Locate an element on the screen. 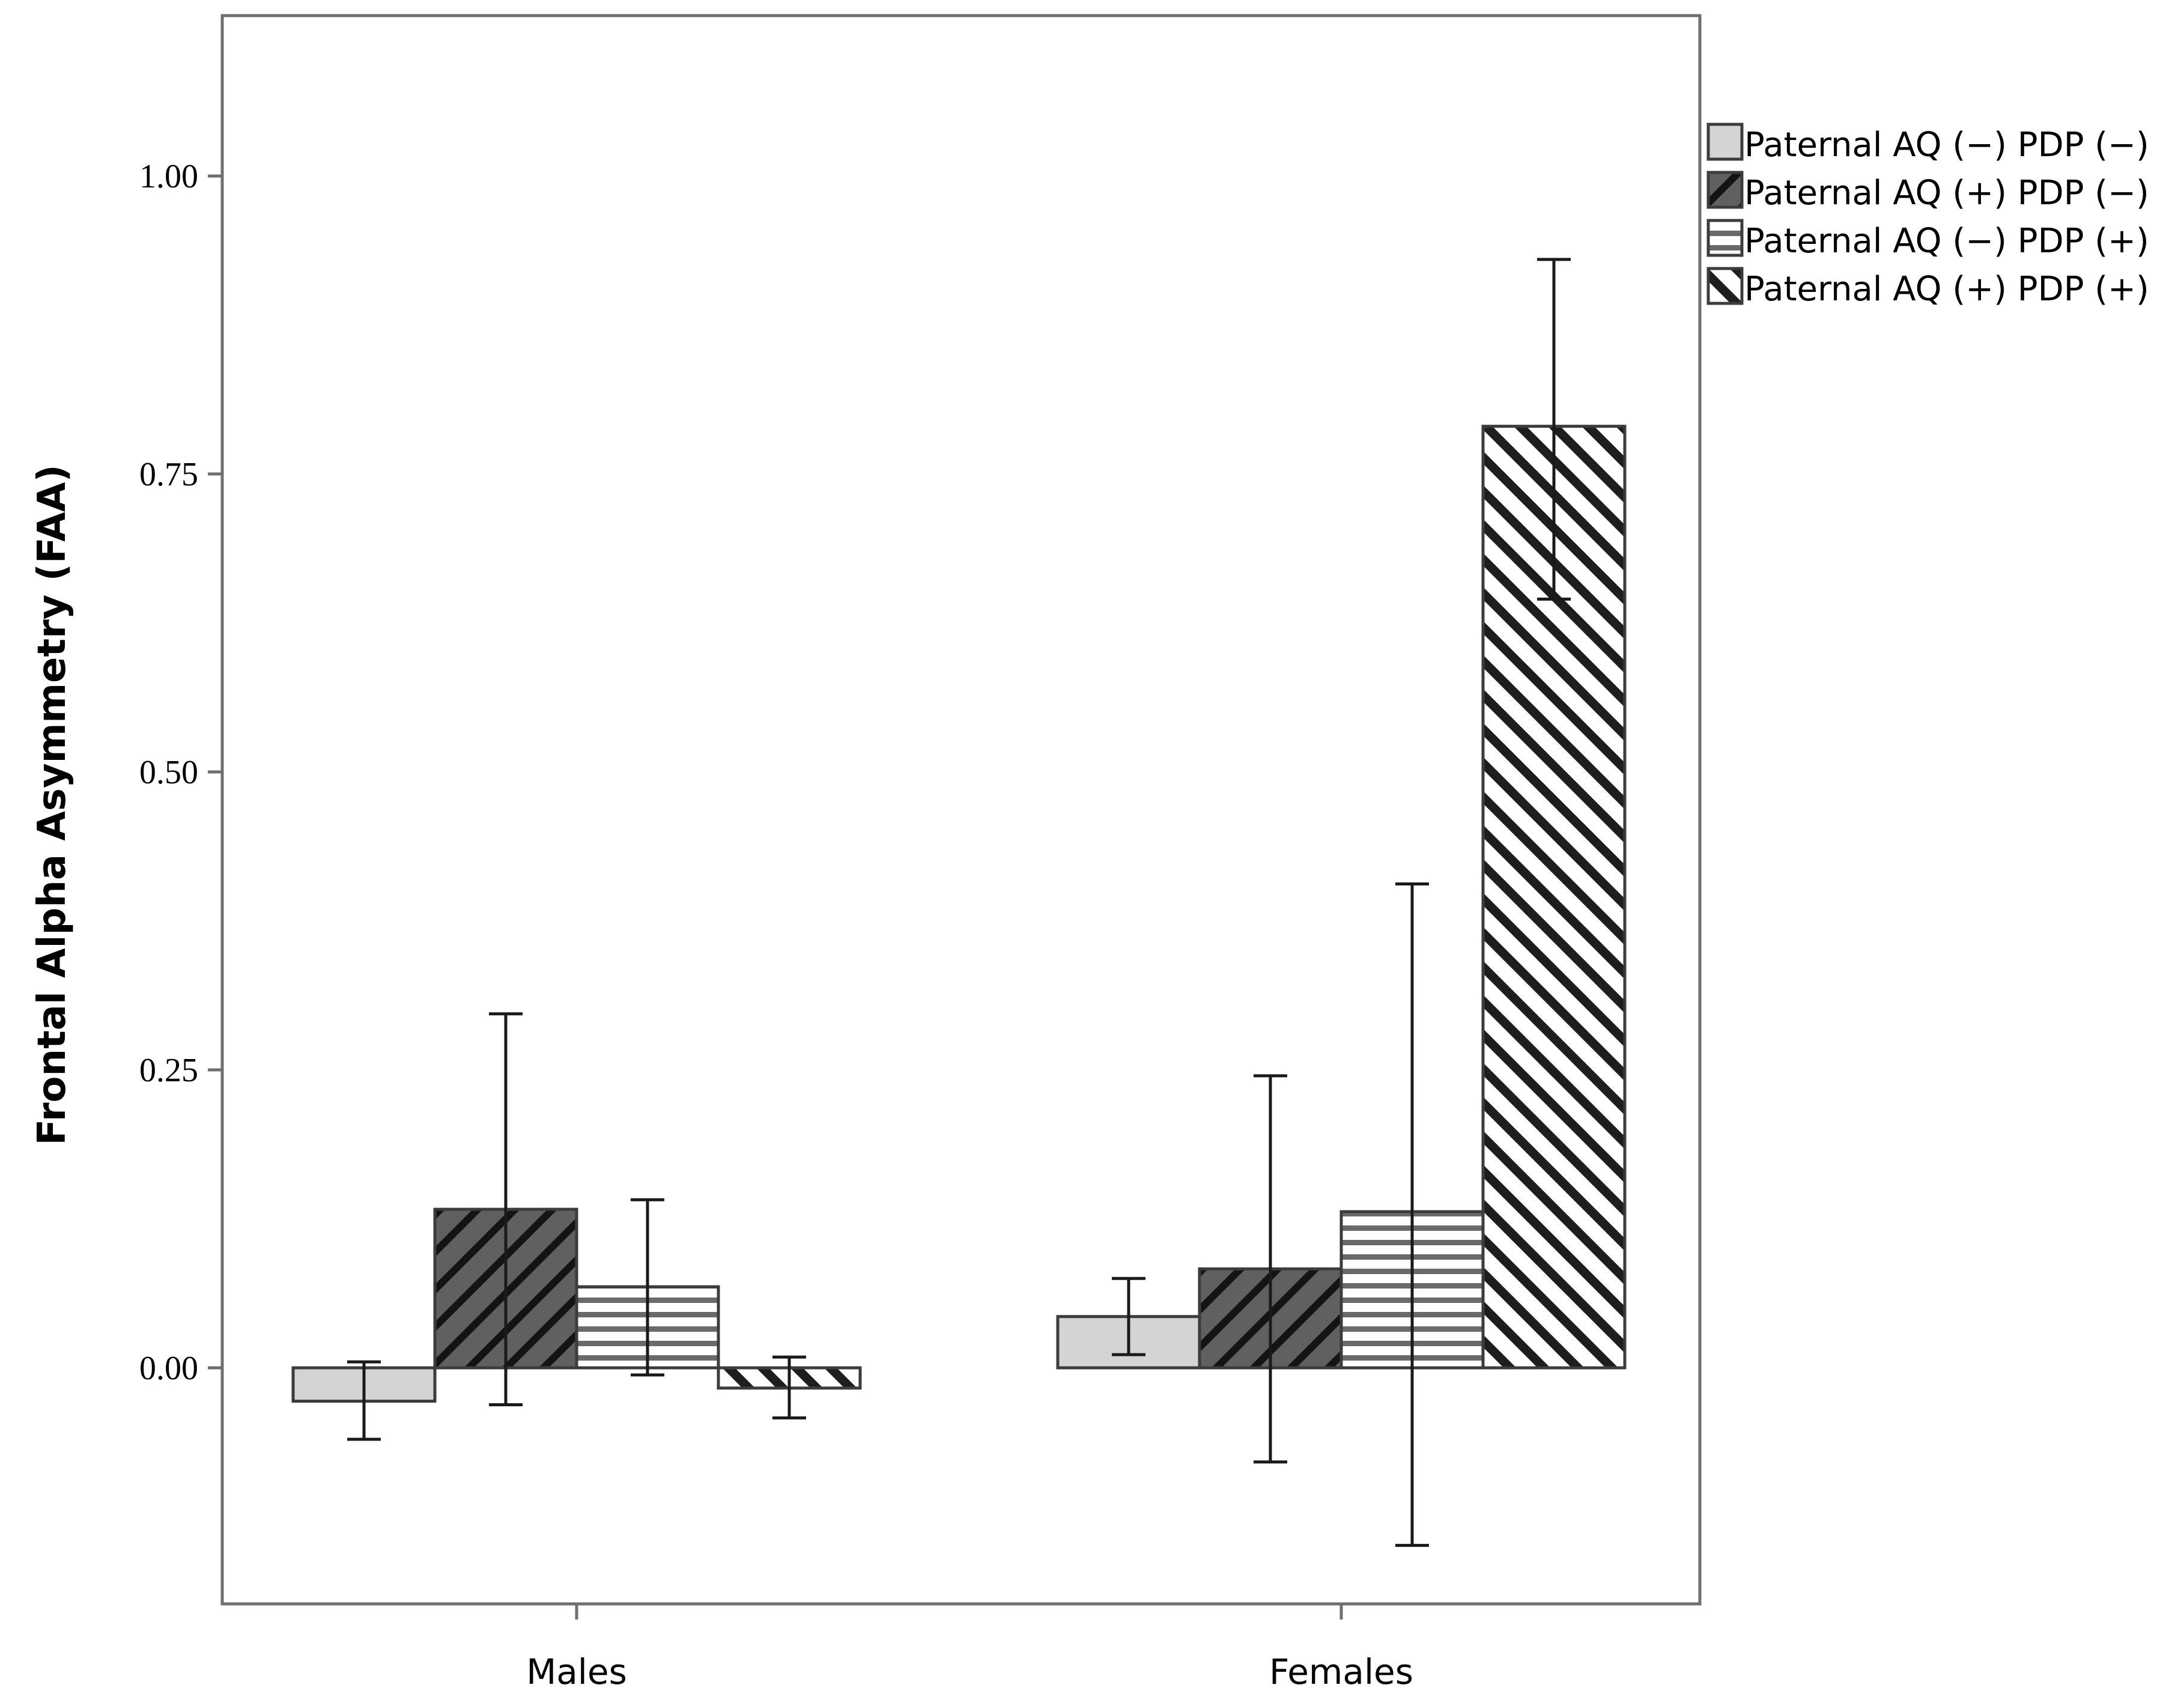 This screenshot has width=2184, height=1700. legend-item: Paternal AQ (−) PDP (+) is located at coordinates (1928, 240).